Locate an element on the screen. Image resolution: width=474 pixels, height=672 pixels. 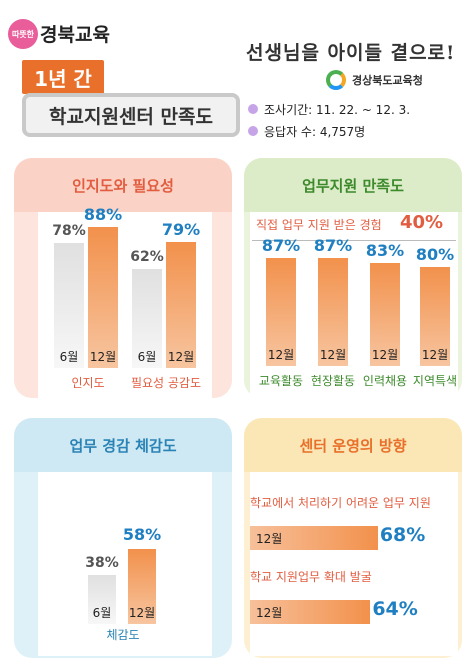
data-label: 80% is located at coordinates (435, 254).